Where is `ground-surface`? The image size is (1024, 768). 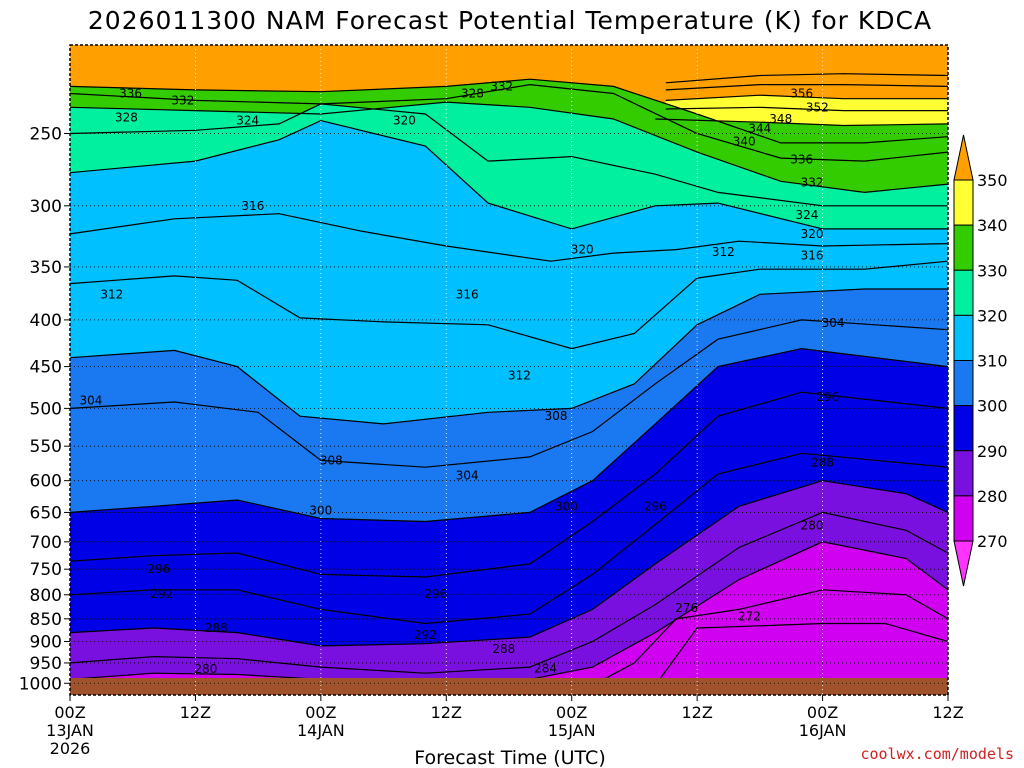 ground-surface is located at coordinates (509, 686).